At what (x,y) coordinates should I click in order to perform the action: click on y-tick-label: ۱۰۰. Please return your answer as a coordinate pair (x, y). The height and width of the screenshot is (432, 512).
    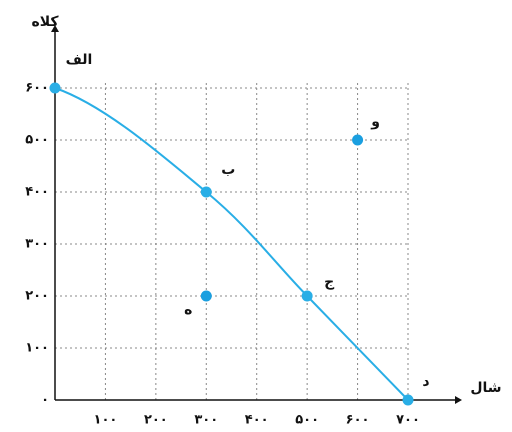
    Looking at the image, I should click on (37, 348).